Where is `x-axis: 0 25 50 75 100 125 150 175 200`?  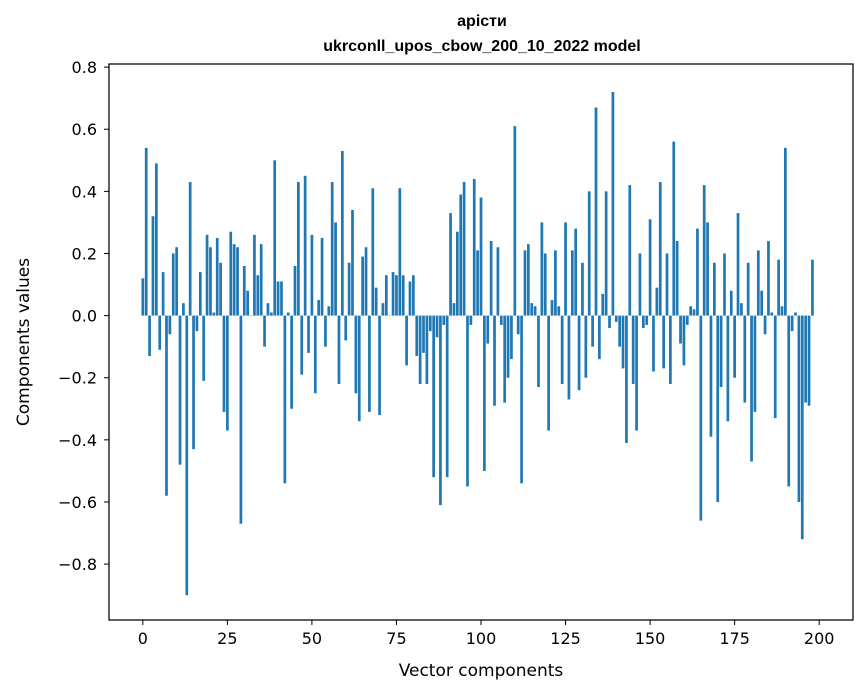 x-axis: 0 25 50 75 100 125 150 175 200 is located at coordinates (486, 634).